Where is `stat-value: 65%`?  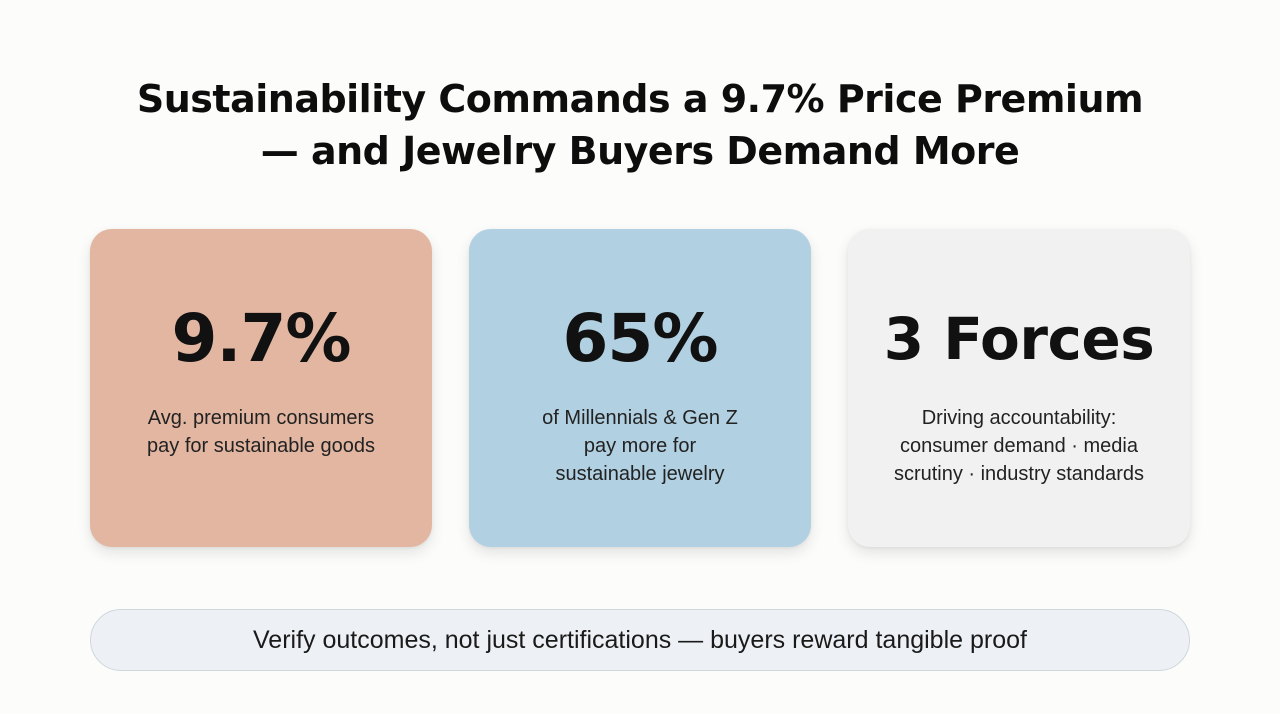 stat-value: 65% is located at coordinates (640, 338).